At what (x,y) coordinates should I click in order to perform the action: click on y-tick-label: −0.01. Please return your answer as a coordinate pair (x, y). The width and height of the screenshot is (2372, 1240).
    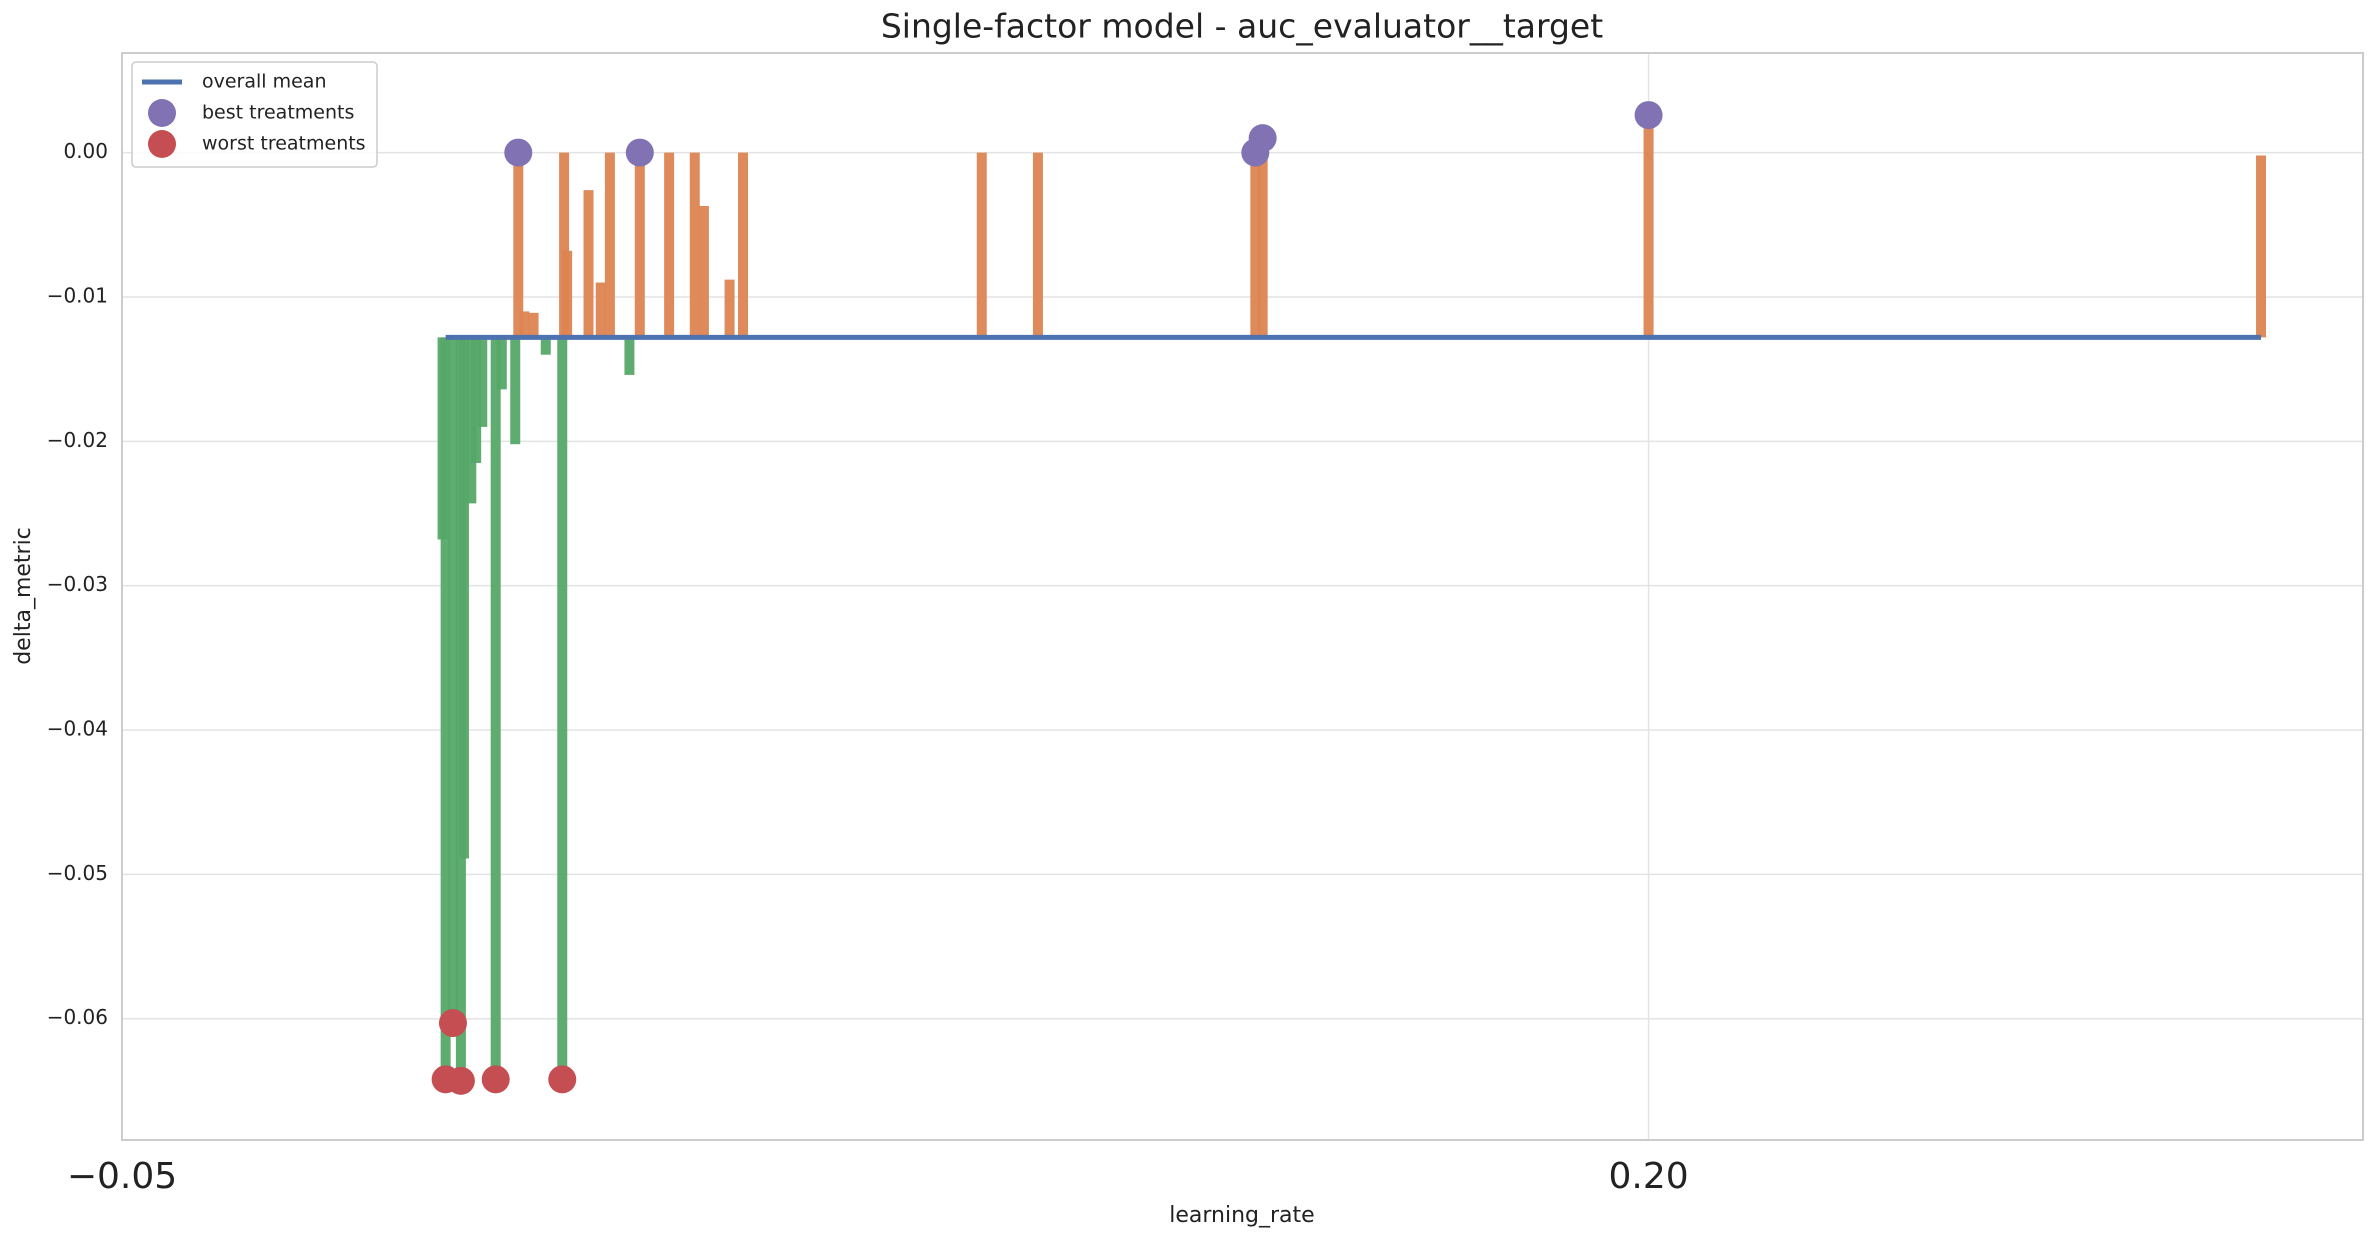
    Looking at the image, I should click on (77, 295).